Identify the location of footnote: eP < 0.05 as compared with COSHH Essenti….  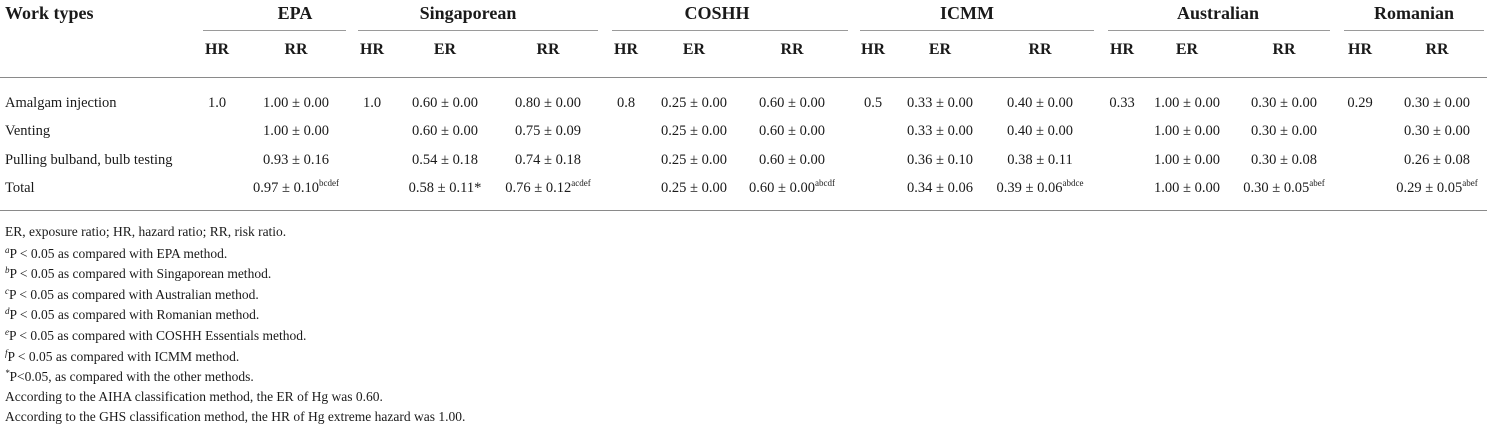
(155, 335).